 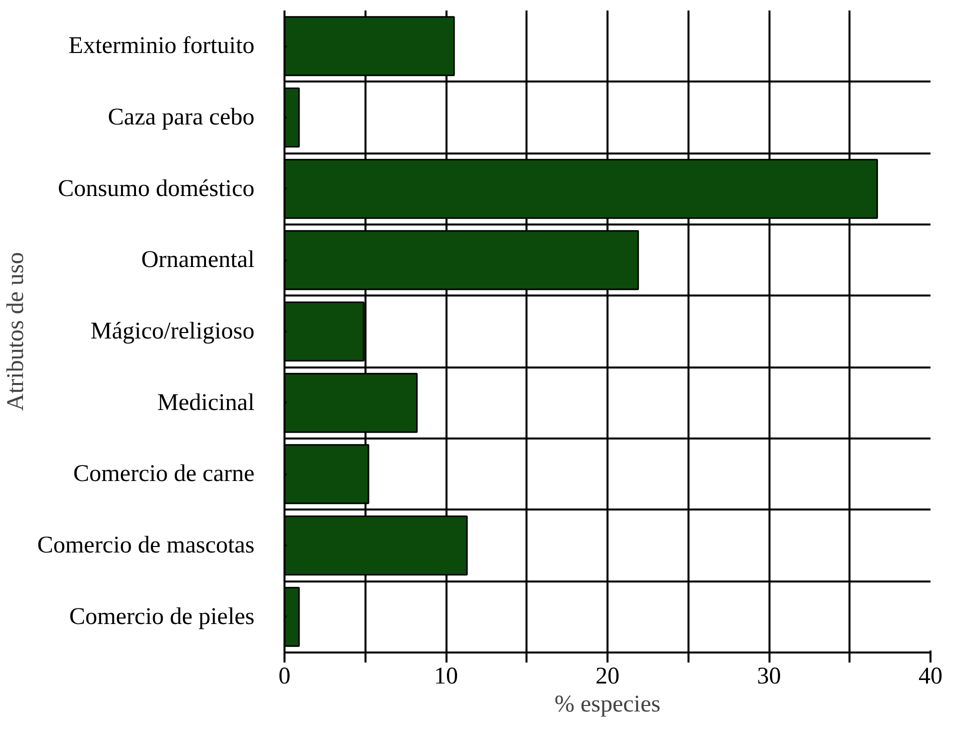 What do you see at coordinates (181, 117) in the screenshot?
I see `y-tick-label: Caza para cebo` at bounding box center [181, 117].